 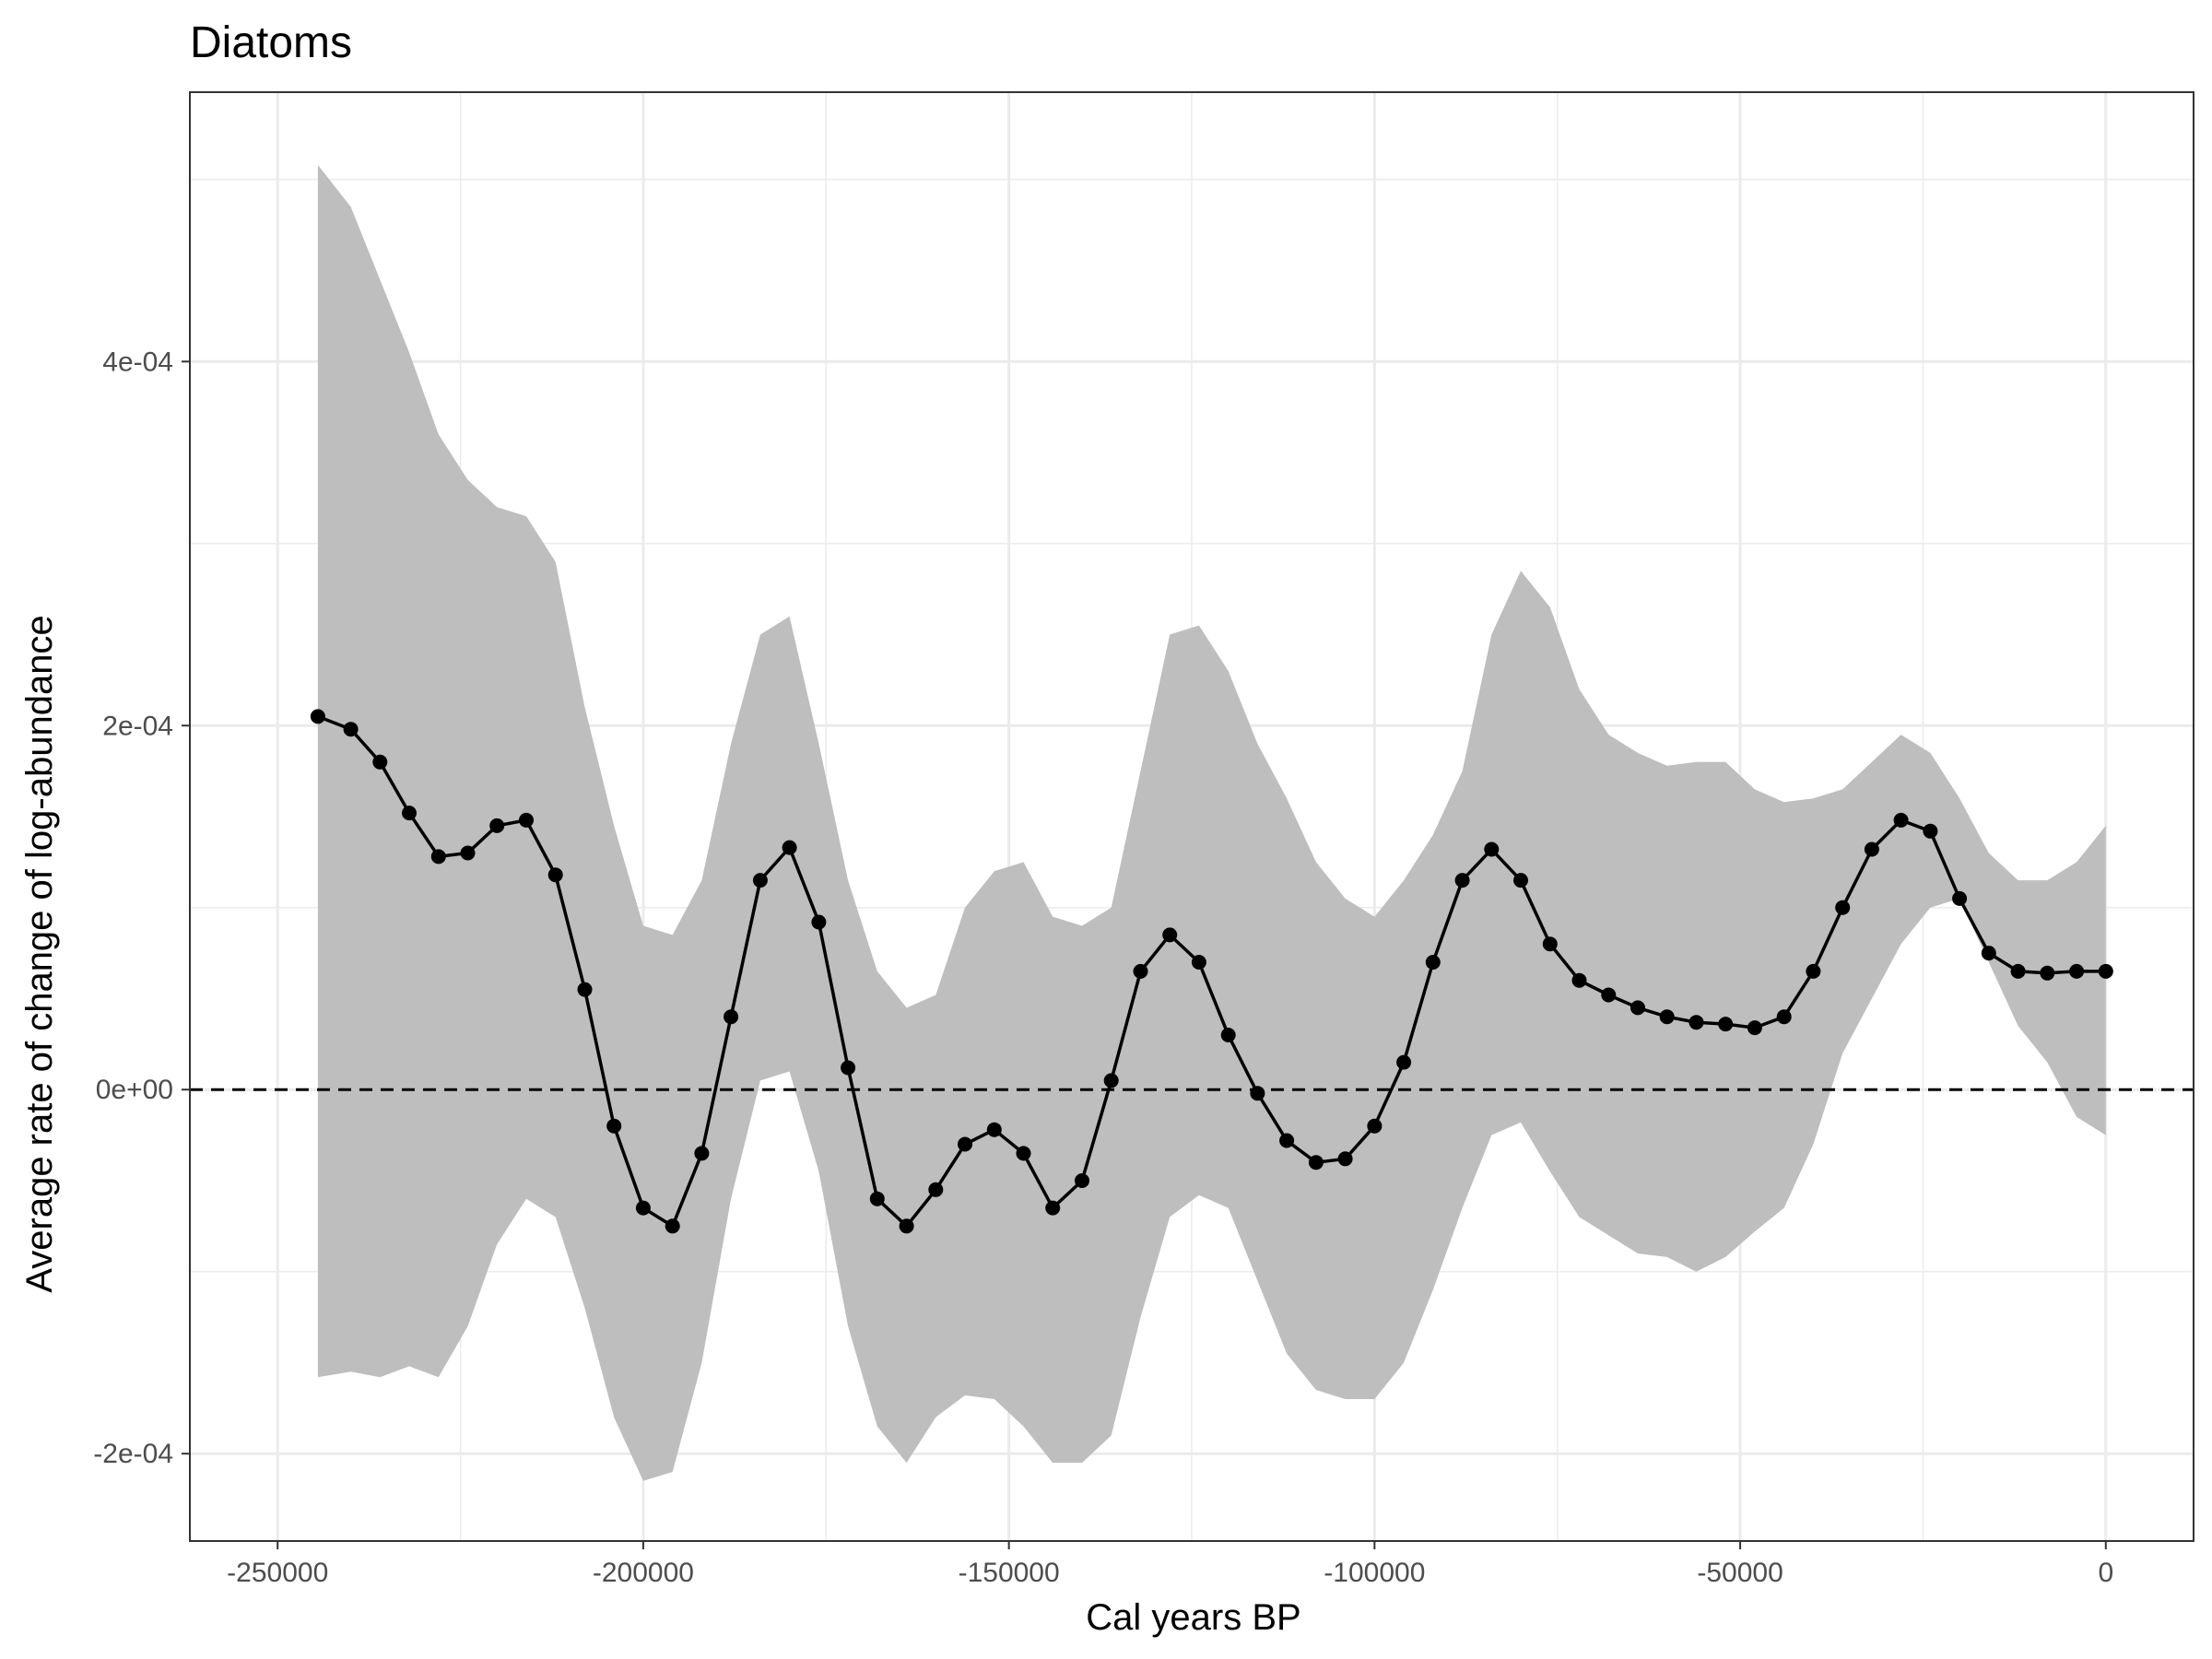 I want to click on chart-title: Diatoms, so click(x=271, y=42).